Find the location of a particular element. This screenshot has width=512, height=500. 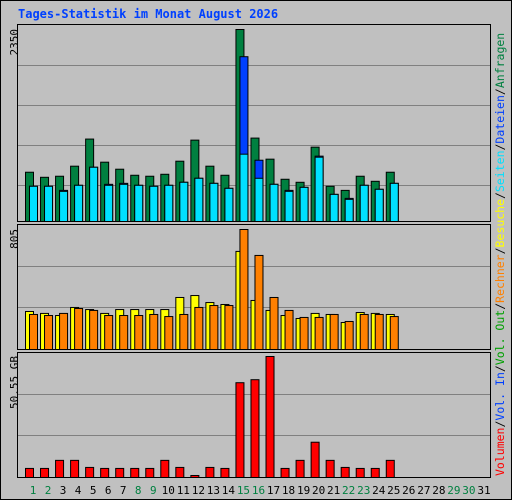

x-tick-label: 20 is located at coordinates (318, 490).